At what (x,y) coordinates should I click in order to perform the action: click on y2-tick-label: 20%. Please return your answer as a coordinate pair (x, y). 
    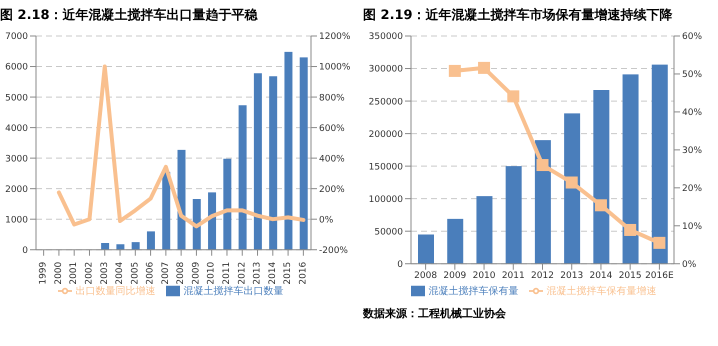
    Looking at the image, I should click on (692, 189).